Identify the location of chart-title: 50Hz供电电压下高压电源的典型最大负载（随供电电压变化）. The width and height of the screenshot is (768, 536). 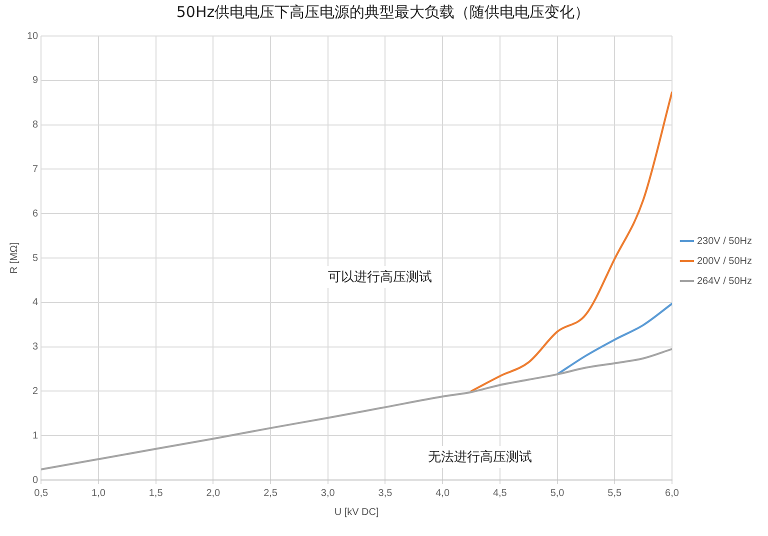
(383, 11).